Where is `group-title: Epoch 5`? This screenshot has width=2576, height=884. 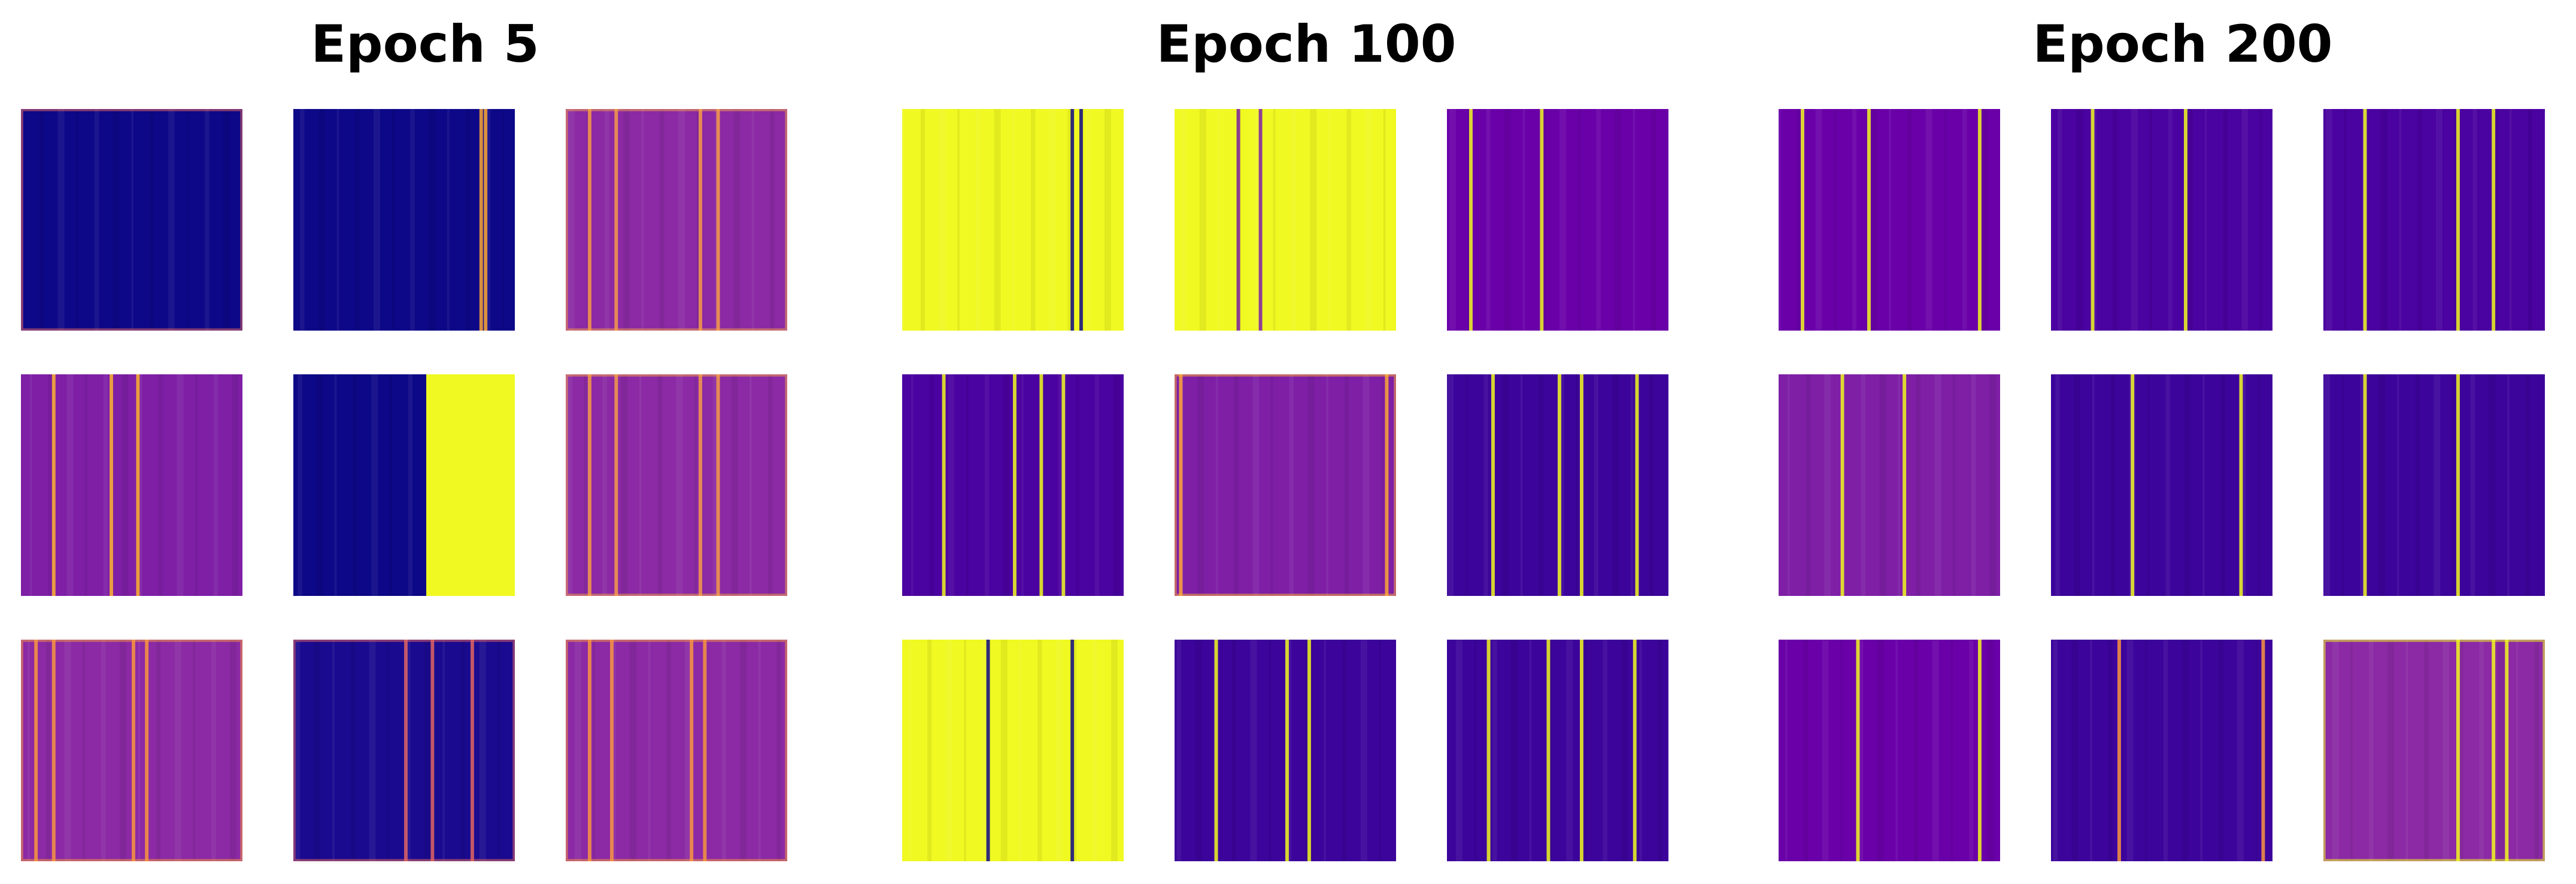 group-title: Epoch 5 is located at coordinates (425, 44).